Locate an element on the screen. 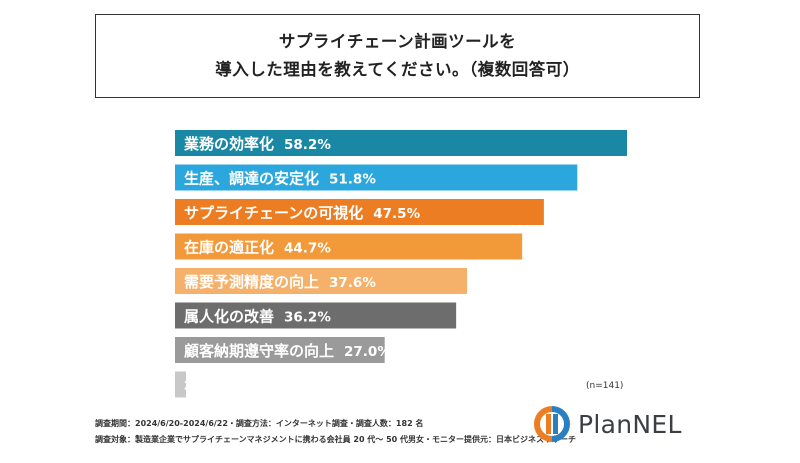  bar-label-2: 生産、調達の安定化 51.8% is located at coordinates (280, 179).